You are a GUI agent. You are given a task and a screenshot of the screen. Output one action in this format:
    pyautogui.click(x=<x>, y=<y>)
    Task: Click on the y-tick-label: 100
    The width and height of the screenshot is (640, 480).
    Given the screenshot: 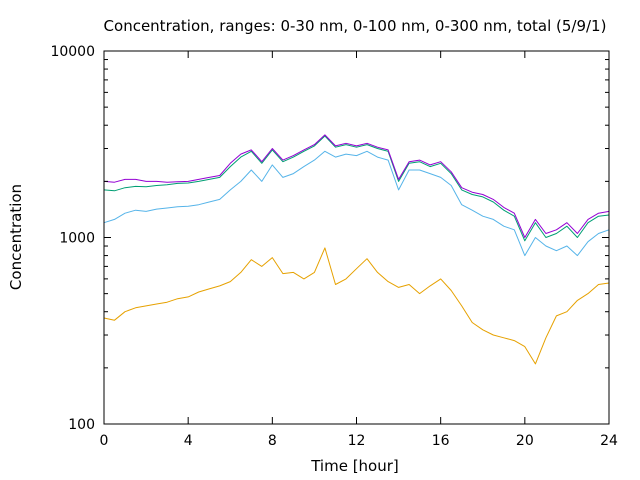 What is the action you would take?
    pyautogui.click(x=81, y=425)
    